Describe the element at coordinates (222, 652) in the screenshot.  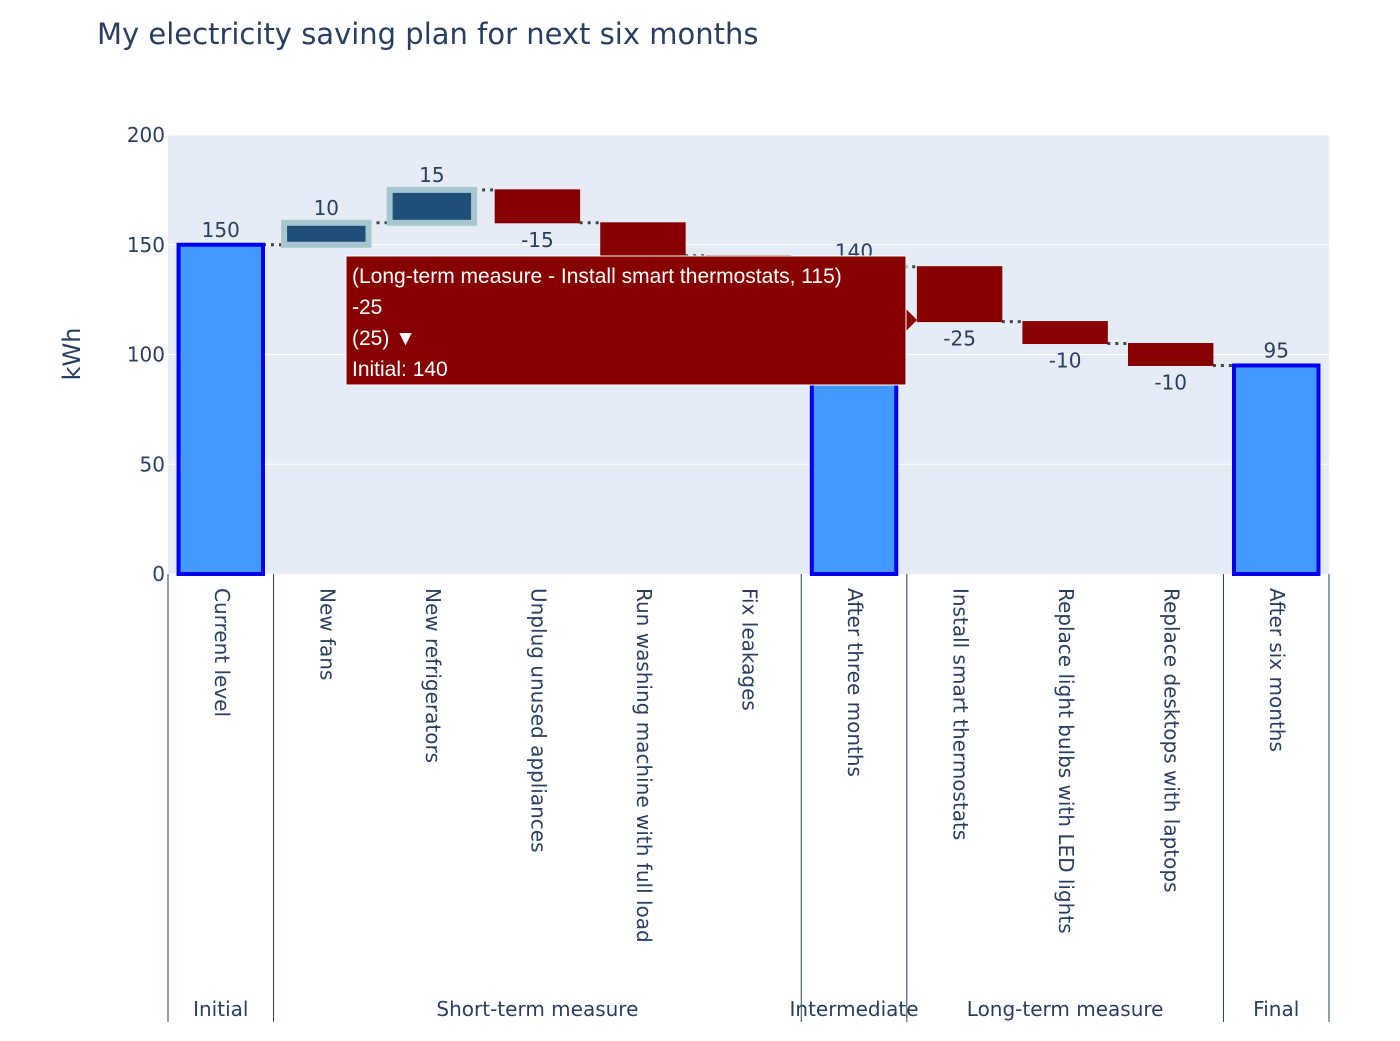
I see `x-tick-label: Current level` at that location.